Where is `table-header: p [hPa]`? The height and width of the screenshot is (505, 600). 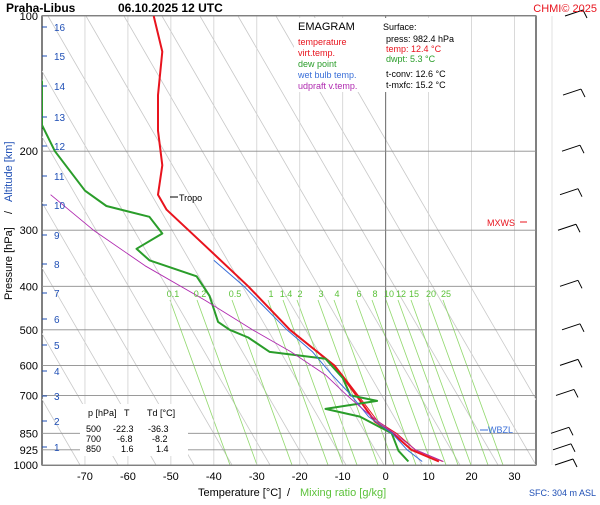 table-header: p [hPa] is located at coordinates (102, 413).